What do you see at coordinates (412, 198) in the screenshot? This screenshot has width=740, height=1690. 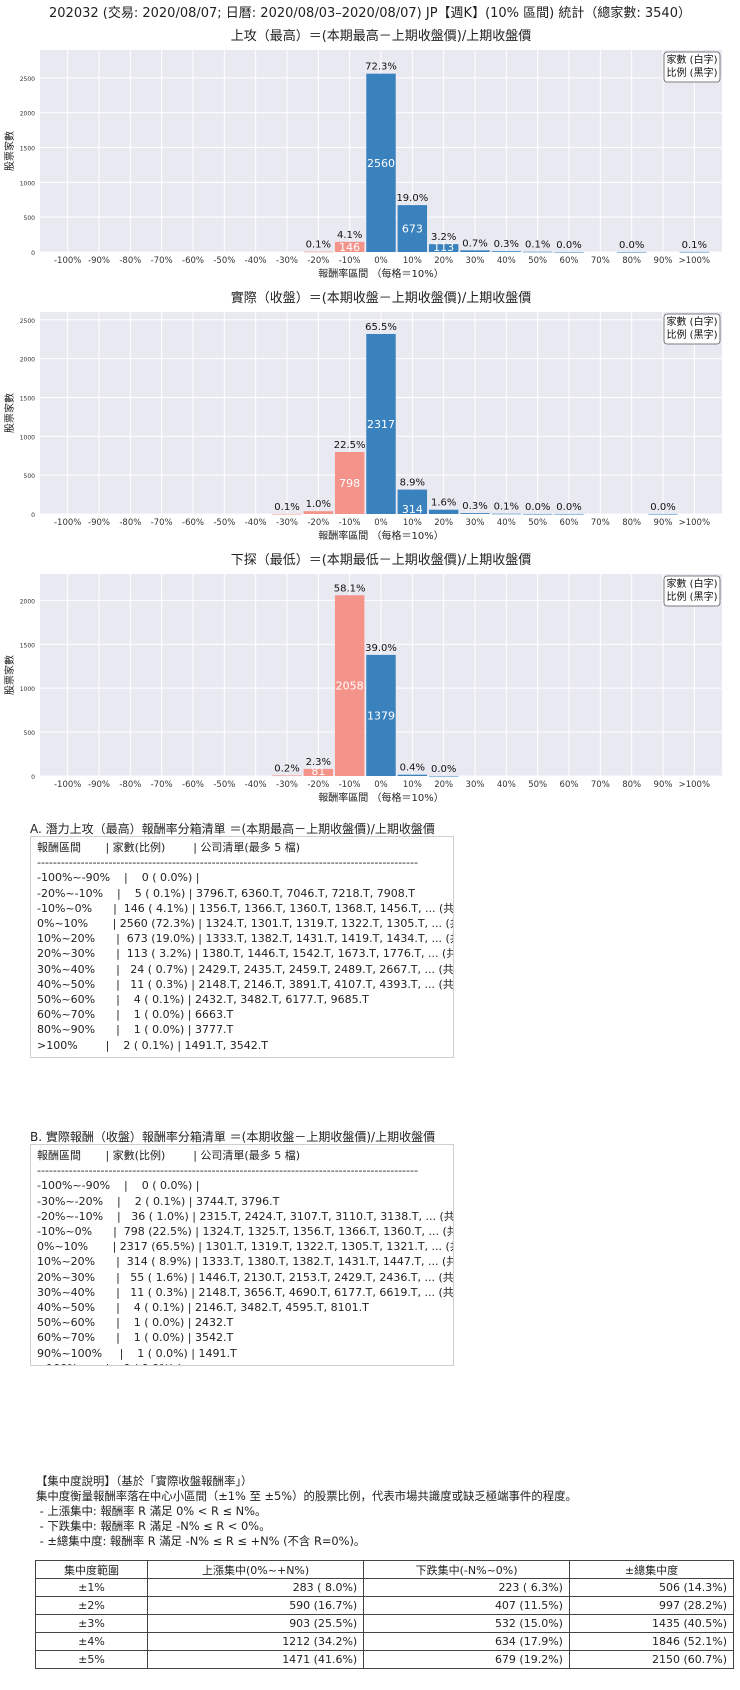 I see `bar-percent-label: 19.0%` at bounding box center [412, 198].